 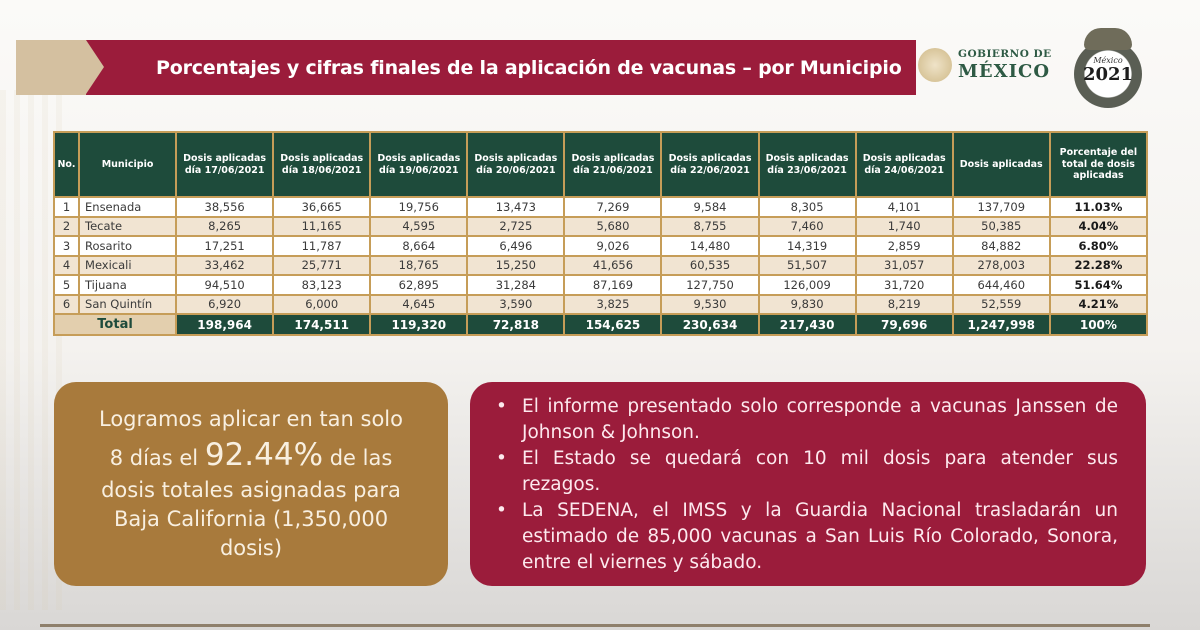 What do you see at coordinates (225, 265) in the screenshot?
I see `cell-daily-doses: 33,462` at bounding box center [225, 265].